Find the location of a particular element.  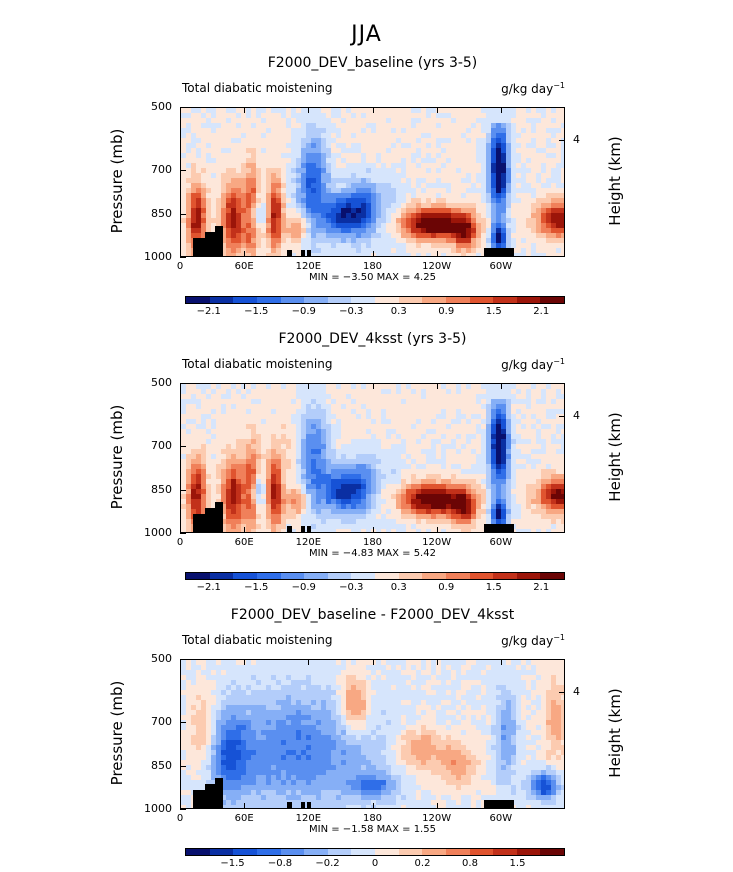

x-tick-label: 120E is located at coordinates (308, 266).